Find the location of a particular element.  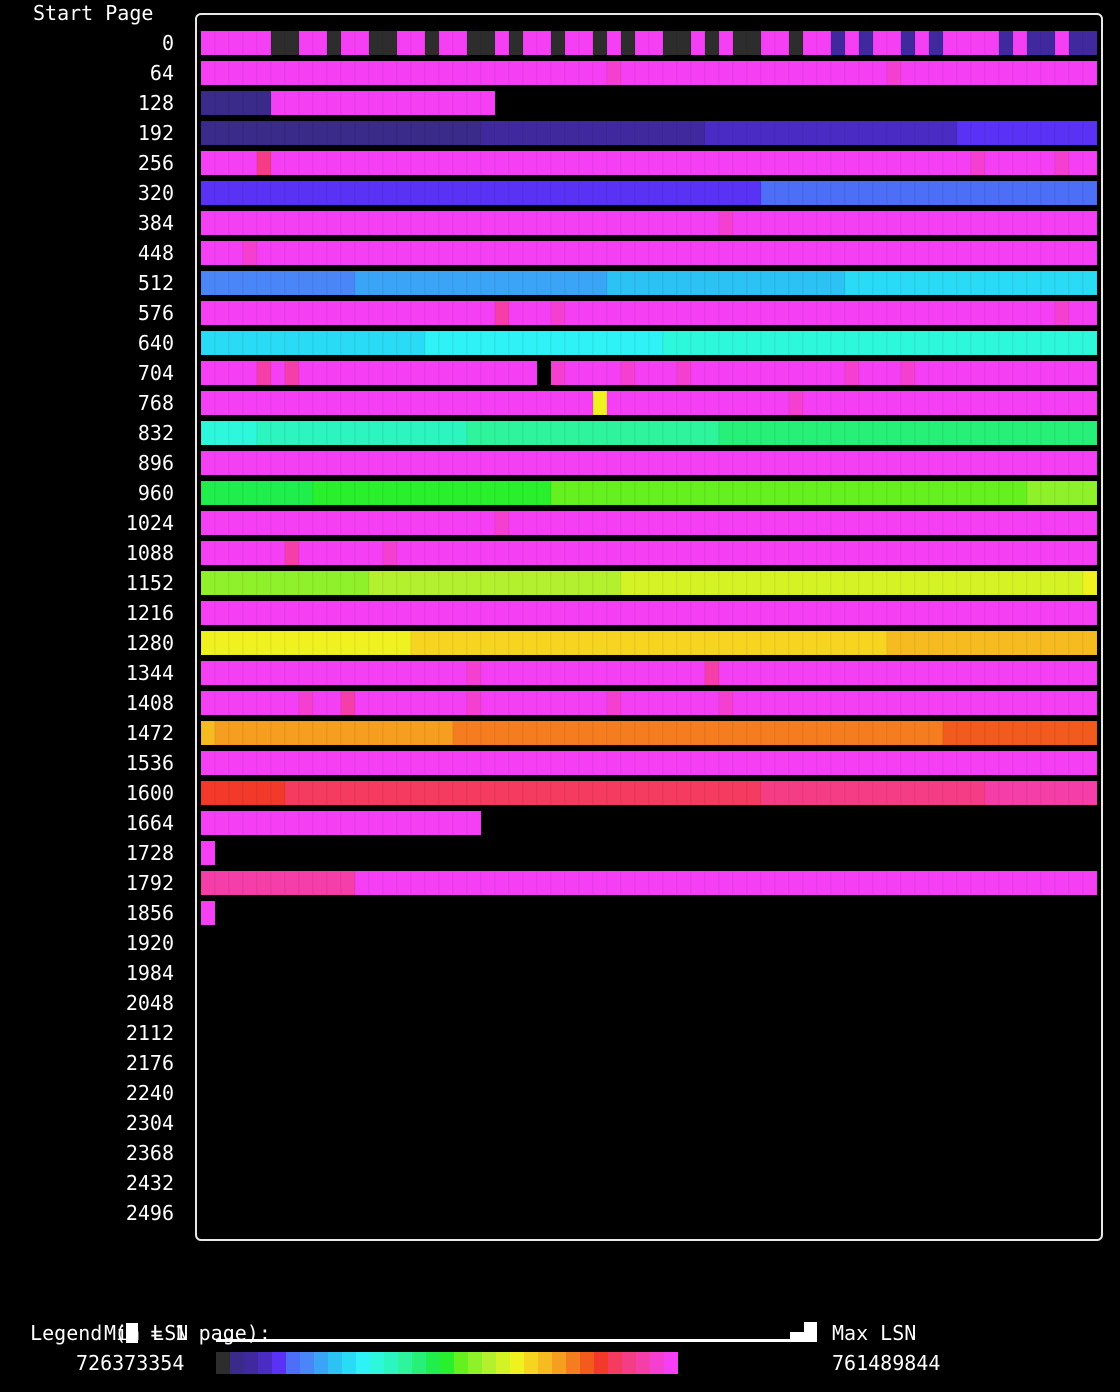

row-label: 1920 is located at coordinates (149, 943).